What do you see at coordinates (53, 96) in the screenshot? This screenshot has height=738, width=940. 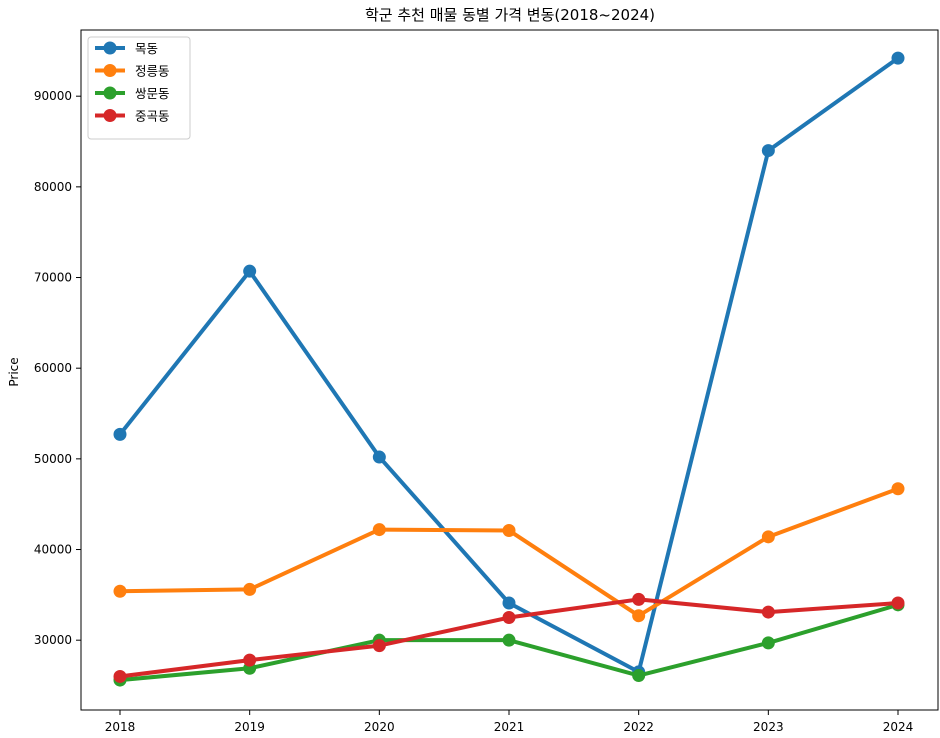 I see `y-tick-label: 90000` at bounding box center [53, 96].